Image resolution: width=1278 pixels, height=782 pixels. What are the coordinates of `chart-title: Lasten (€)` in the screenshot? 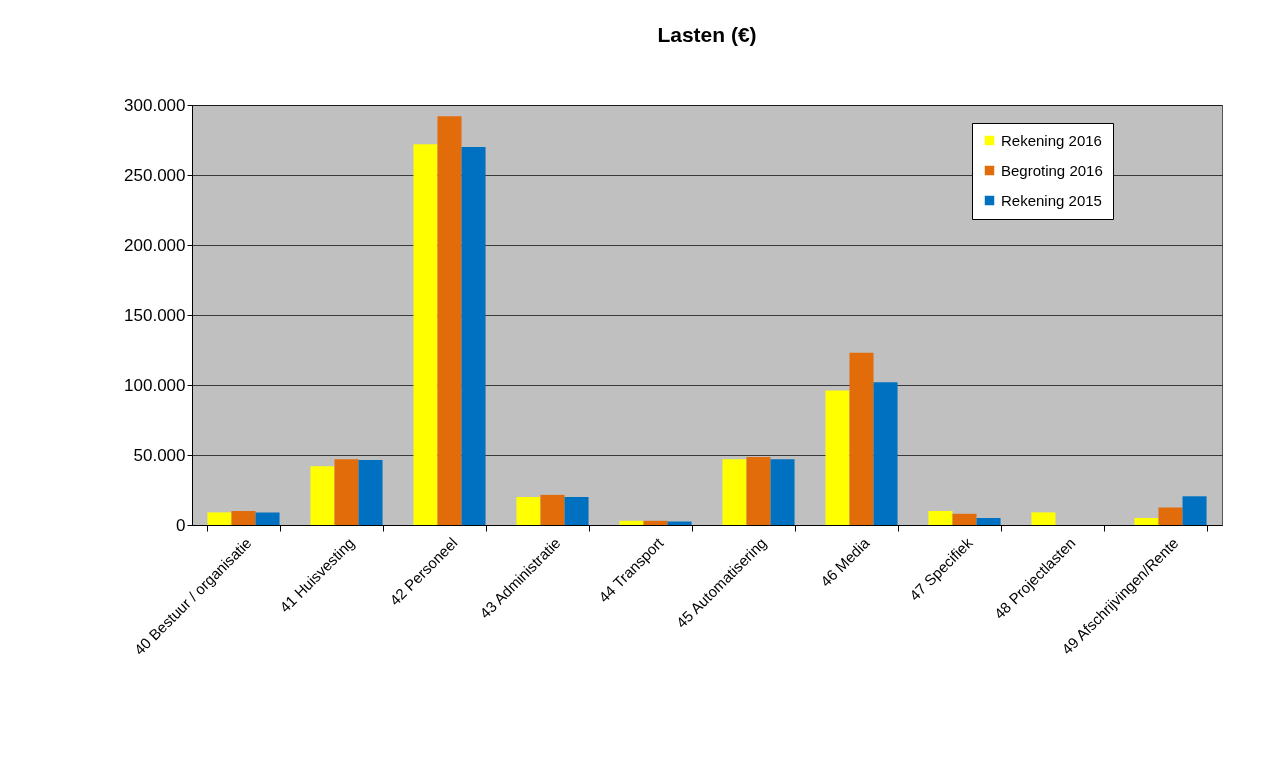 It's located at (707, 34).